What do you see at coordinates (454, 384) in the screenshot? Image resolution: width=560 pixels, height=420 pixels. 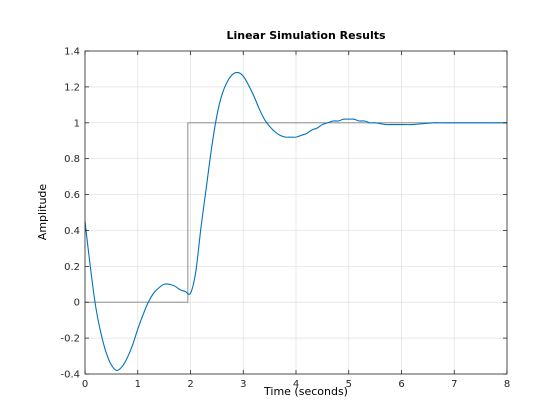 I see `x-tick-label: 7` at bounding box center [454, 384].